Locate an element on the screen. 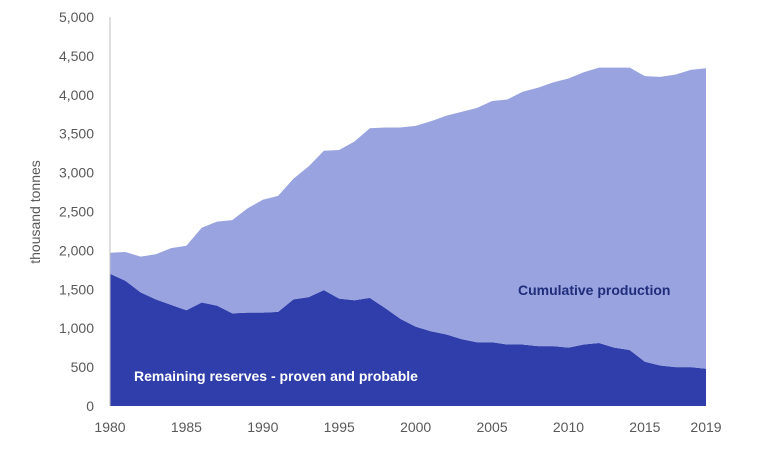 The height and width of the screenshot is (454, 766). y-tick-label: 4,000 is located at coordinates (76, 95).